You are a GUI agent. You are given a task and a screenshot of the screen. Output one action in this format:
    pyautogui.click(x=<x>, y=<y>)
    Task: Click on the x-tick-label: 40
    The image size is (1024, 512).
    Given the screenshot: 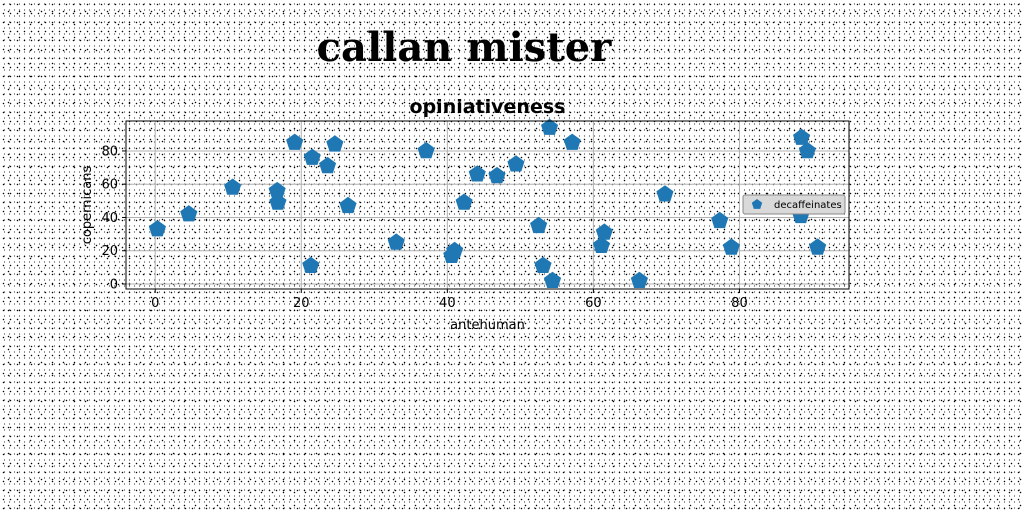 What is the action you would take?
    pyautogui.click(x=447, y=303)
    